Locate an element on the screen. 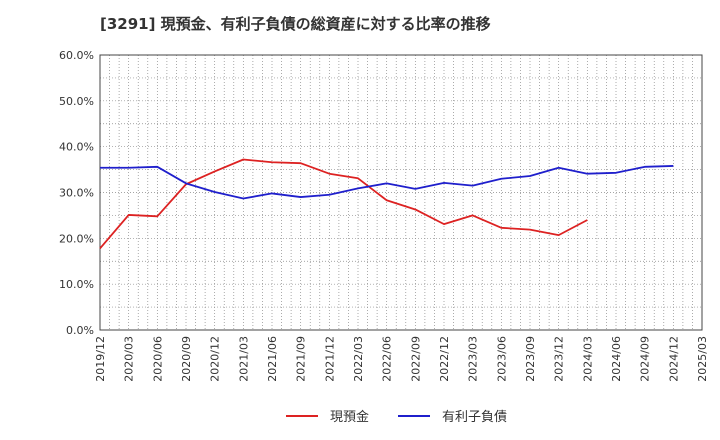  legend-label-cash: 現預金 is located at coordinates (349, 417).